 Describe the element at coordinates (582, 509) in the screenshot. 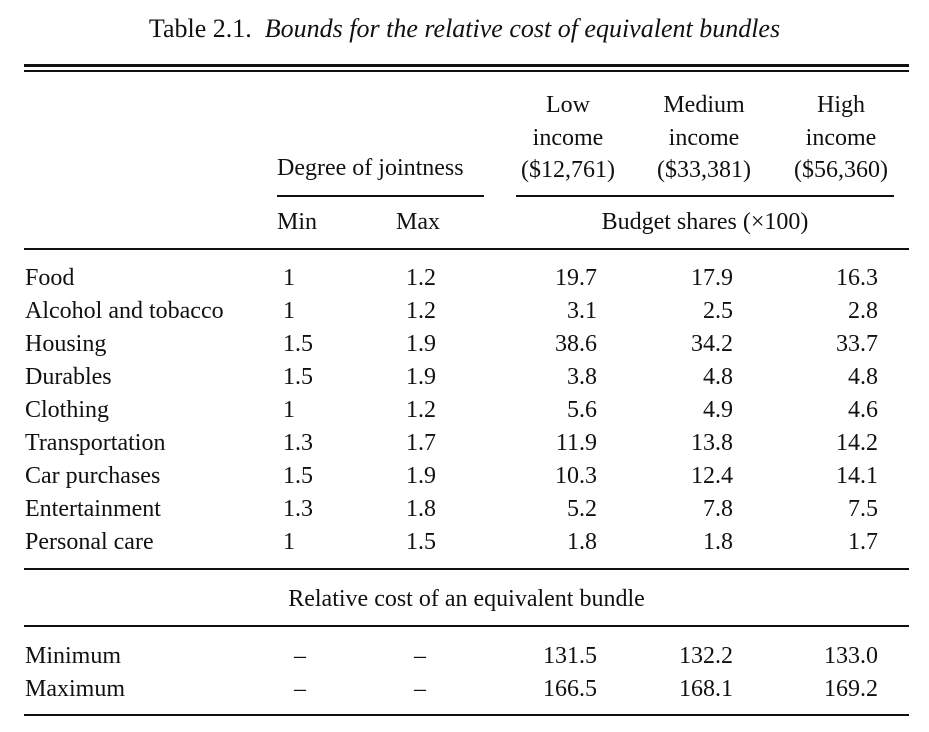

I see `cell-low: 5.2` at that location.